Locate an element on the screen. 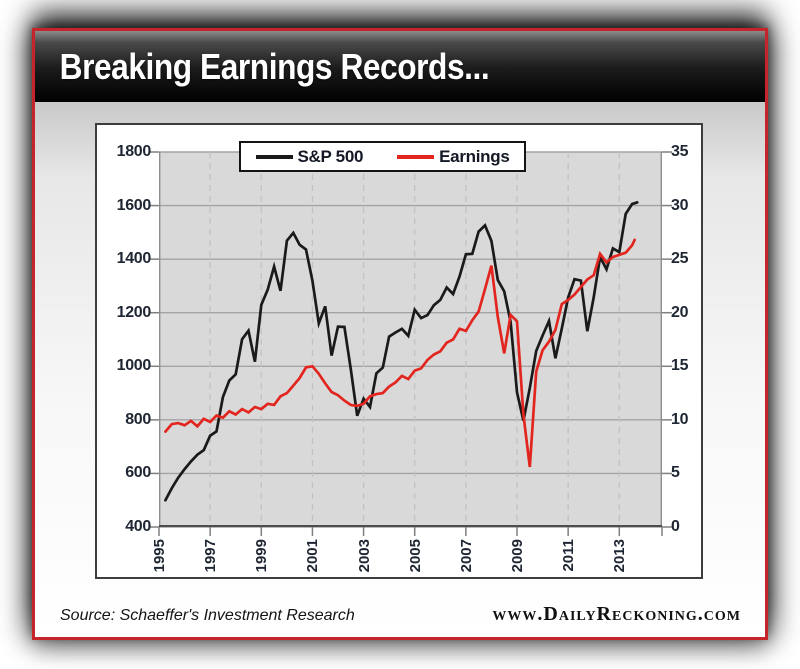  y-axis-label-left: 1400 is located at coordinates (134, 259).